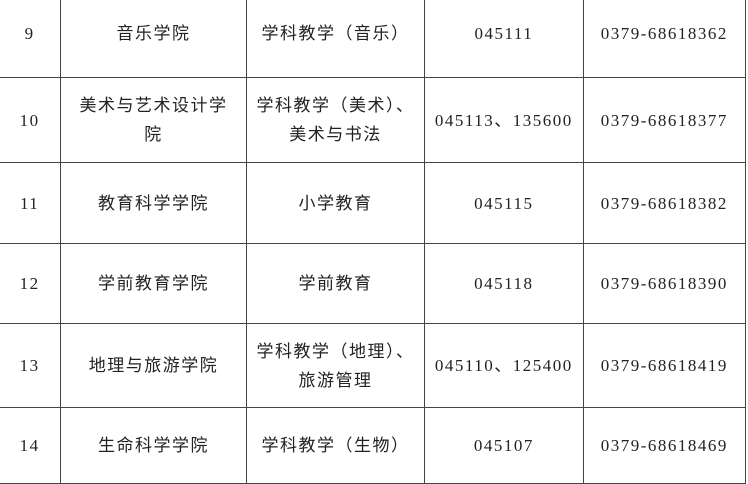  What do you see at coordinates (504, 120) in the screenshot?
I see `major-code: 045113、135600` at bounding box center [504, 120].